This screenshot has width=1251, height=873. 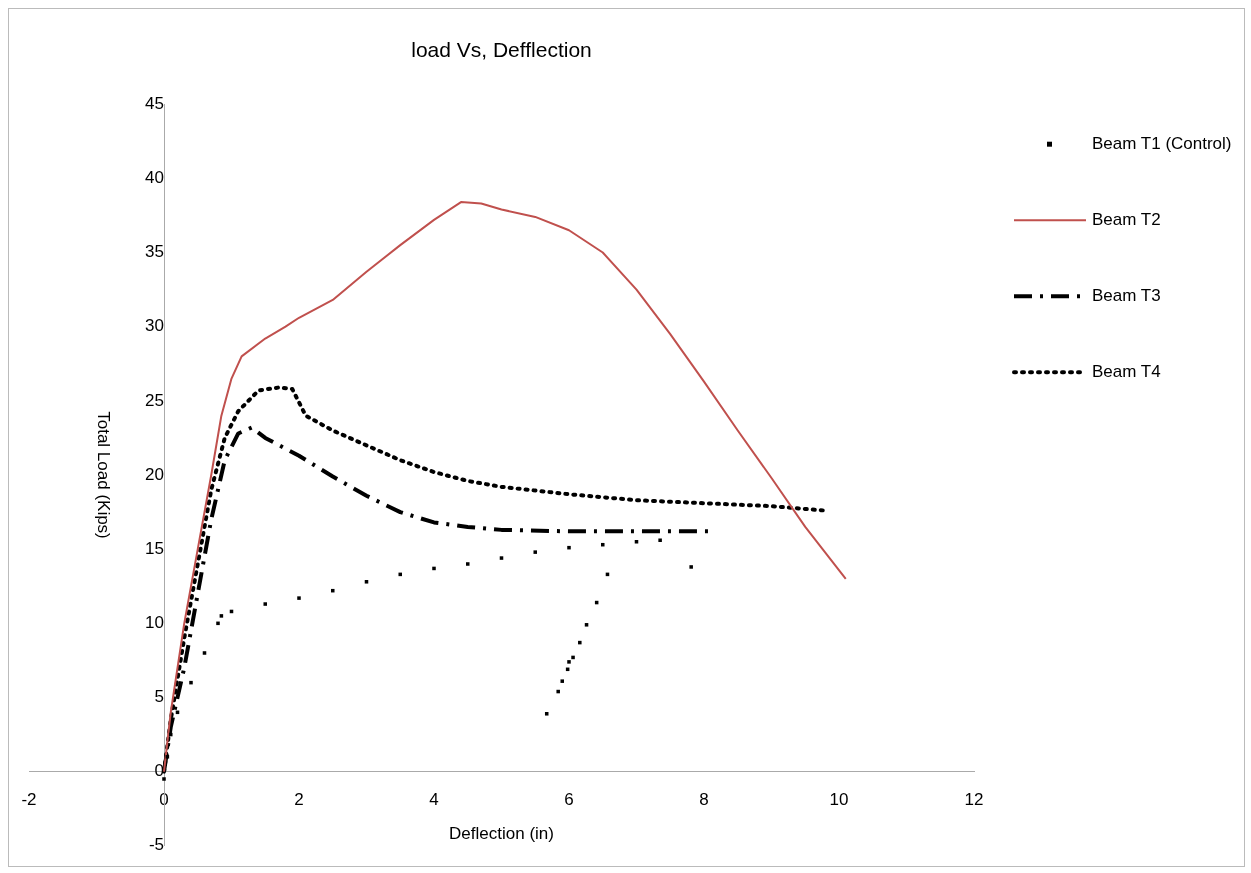 I want to click on x-tick-label: 8, so click(x=704, y=799).